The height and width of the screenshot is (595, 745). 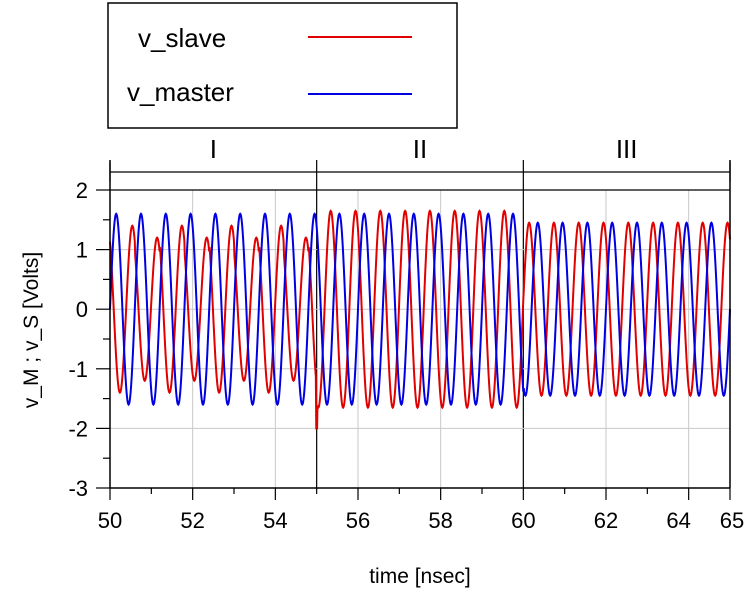 I want to click on y-tick-label: -2, so click(x=78, y=428).